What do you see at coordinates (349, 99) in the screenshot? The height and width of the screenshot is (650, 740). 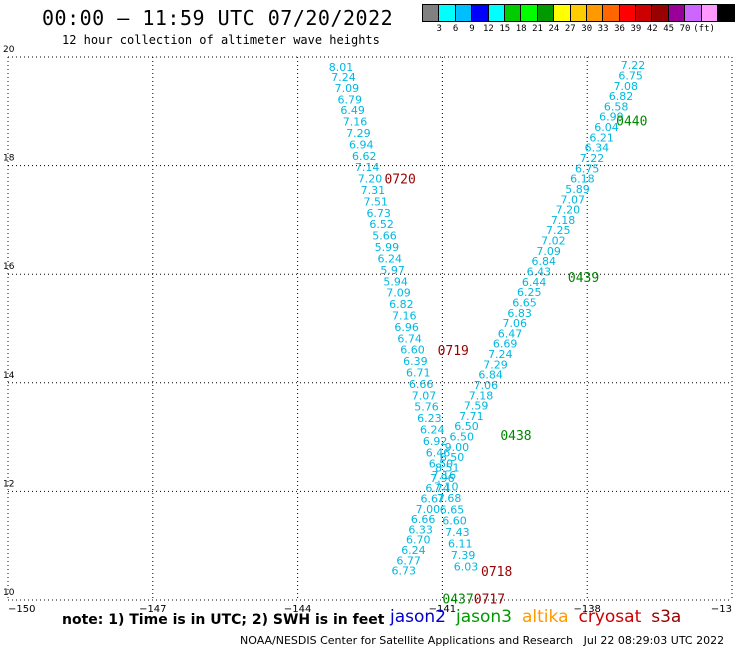 I see `wave-height-point: 6.79` at bounding box center [349, 99].